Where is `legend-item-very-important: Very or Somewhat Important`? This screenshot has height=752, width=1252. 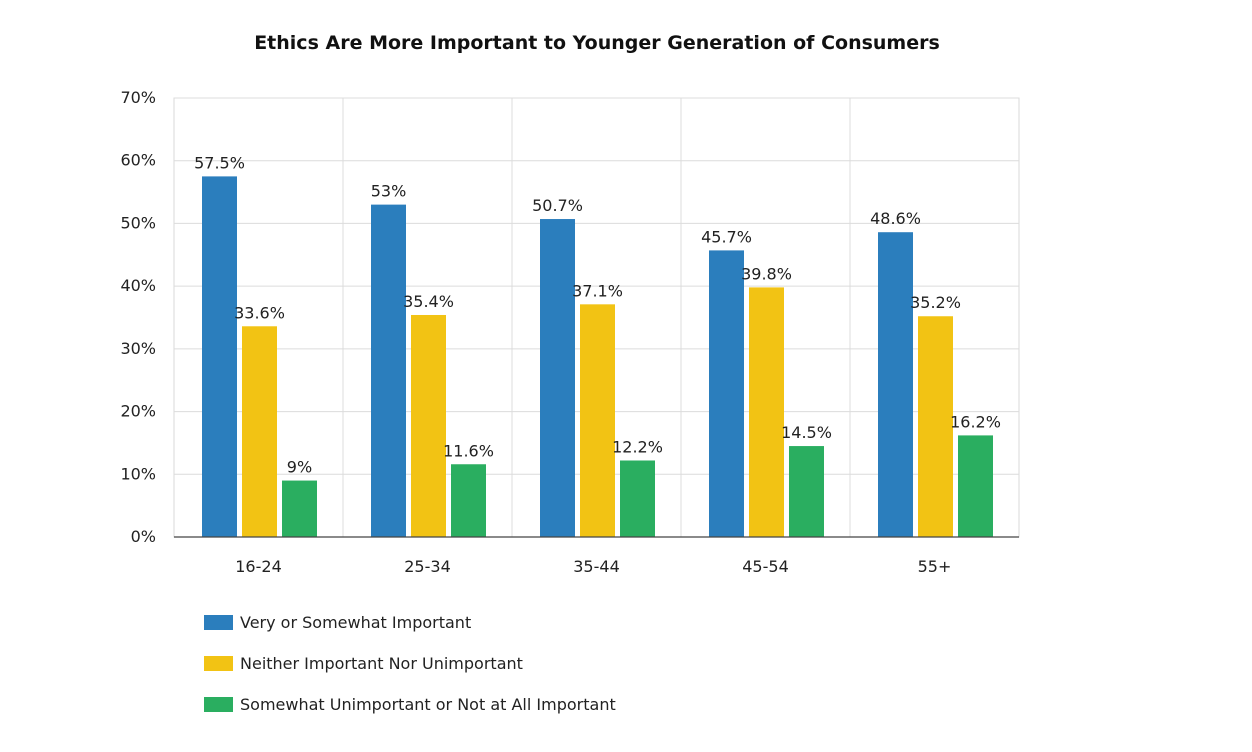
legend-item-very-important: Very or Somewhat Important is located at coordinates (410, 622).